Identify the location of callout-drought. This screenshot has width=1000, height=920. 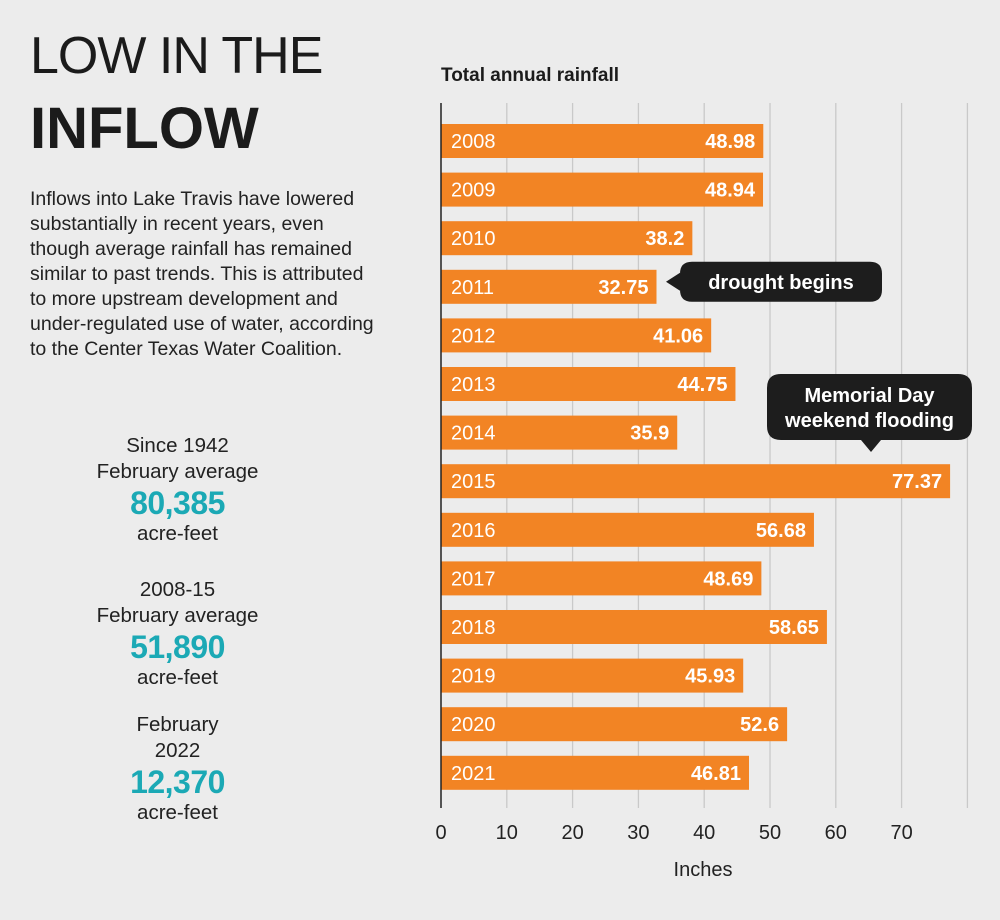
(774, 281).